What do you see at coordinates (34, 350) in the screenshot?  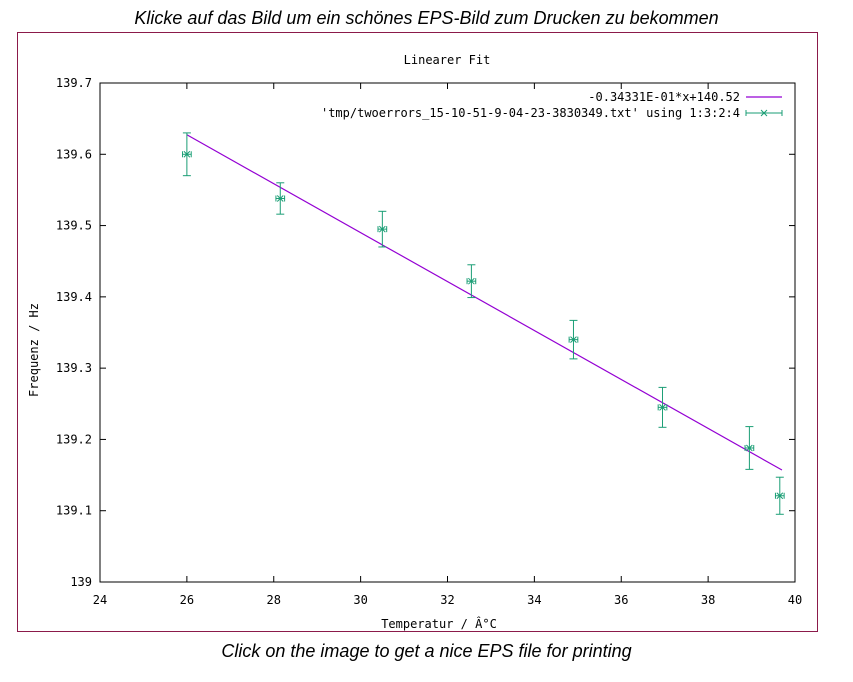 I see `y-axis-label: Frequenz / Hz` at bounding box center [34, 350].